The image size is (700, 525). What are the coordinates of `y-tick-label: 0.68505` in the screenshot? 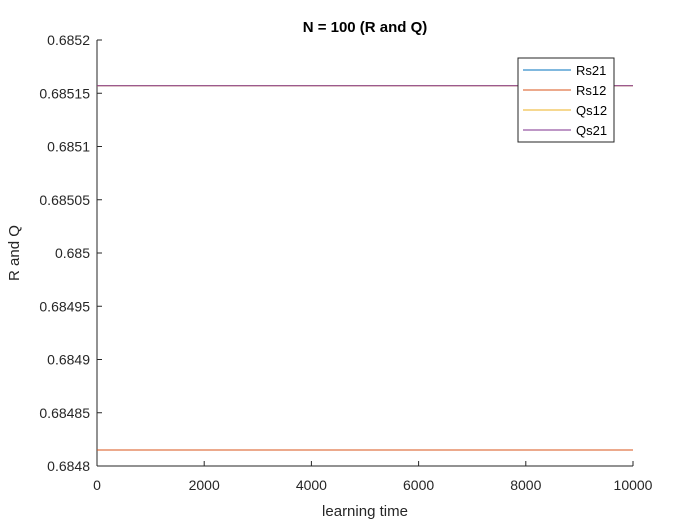 It's located at (64, 200).